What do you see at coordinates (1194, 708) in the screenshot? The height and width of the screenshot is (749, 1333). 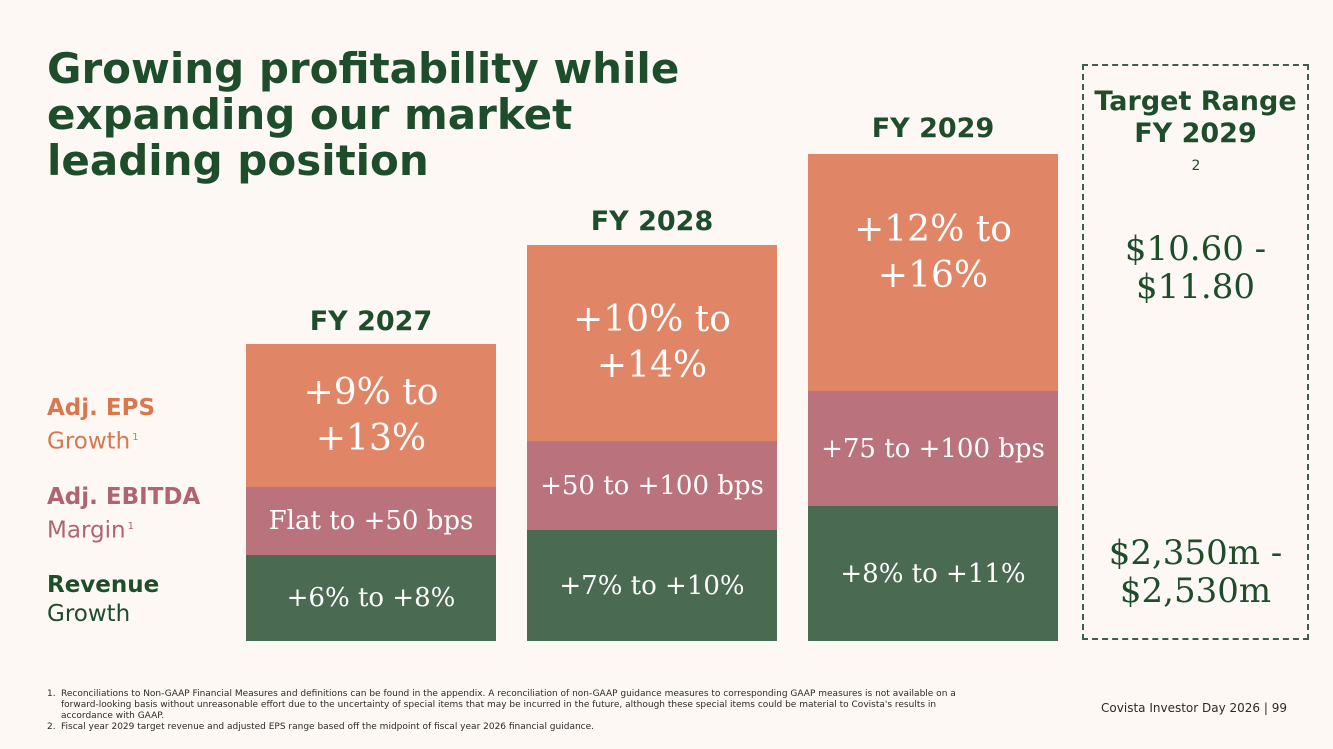 I see `slide-footer: Covista Investor Day 2026 | 99` at bounding box center [1194, 708].